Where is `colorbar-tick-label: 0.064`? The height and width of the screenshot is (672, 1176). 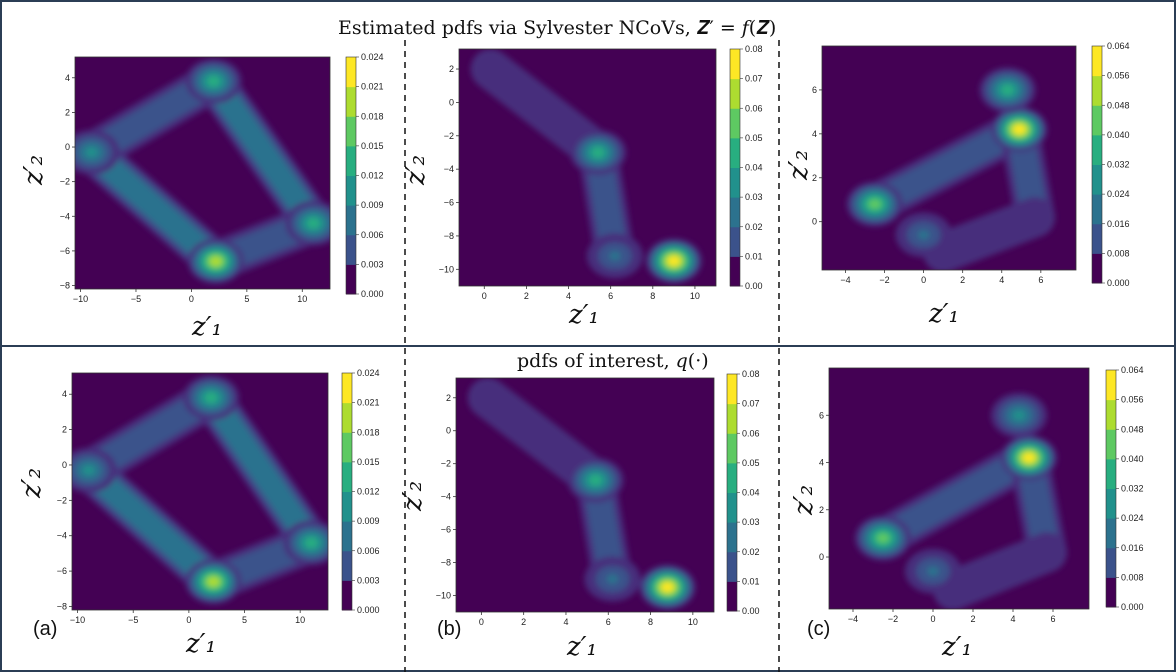
colorbar-tick-label: 0.064 is located at coordinates (1118, 46).